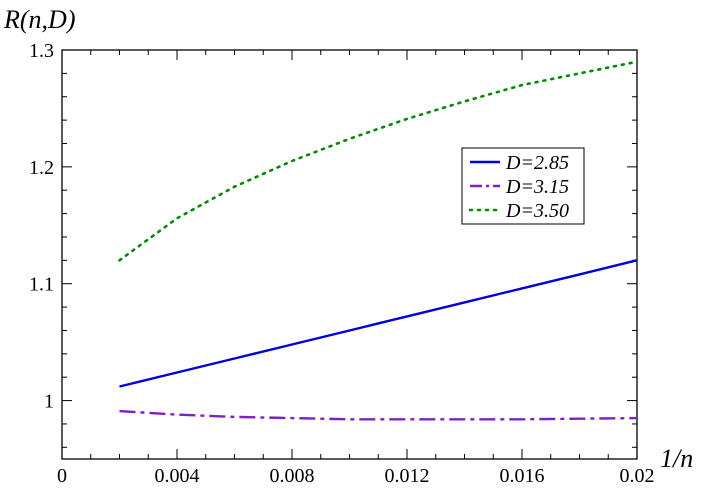 This screenshot has height=490, width=706. Describe the element at coordinates (292, 476) in the screenshot. I see `x-tick-label: 0.008` at that location.